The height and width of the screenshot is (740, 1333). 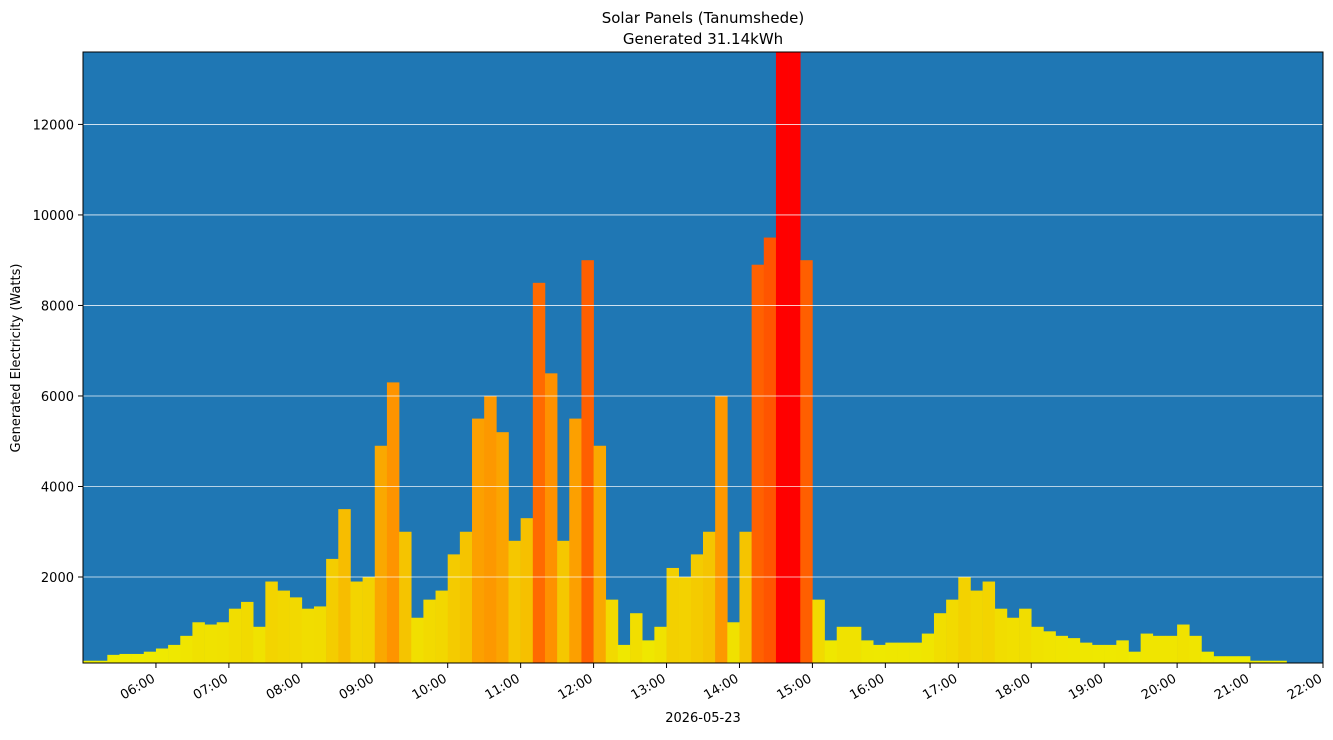 What do you see at coordinates (794, 687) in the screenshot?
I see `x-tick-label: 15:00` at bounding box center [794, 687].